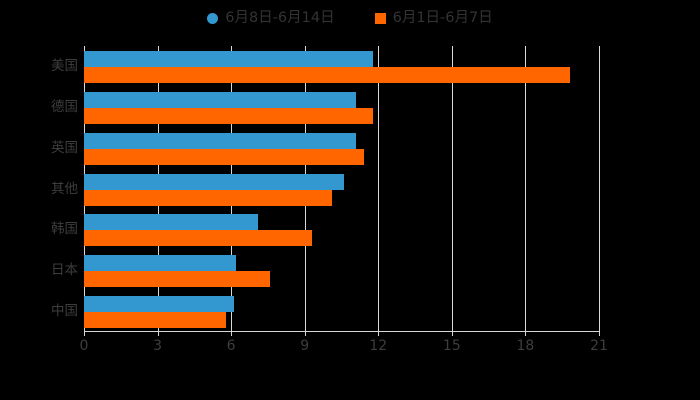 The image size is (700, 400). Describe the element at coordinates (64, 310) in the screenshot. I see `y-tick-label: 中国` at that location.